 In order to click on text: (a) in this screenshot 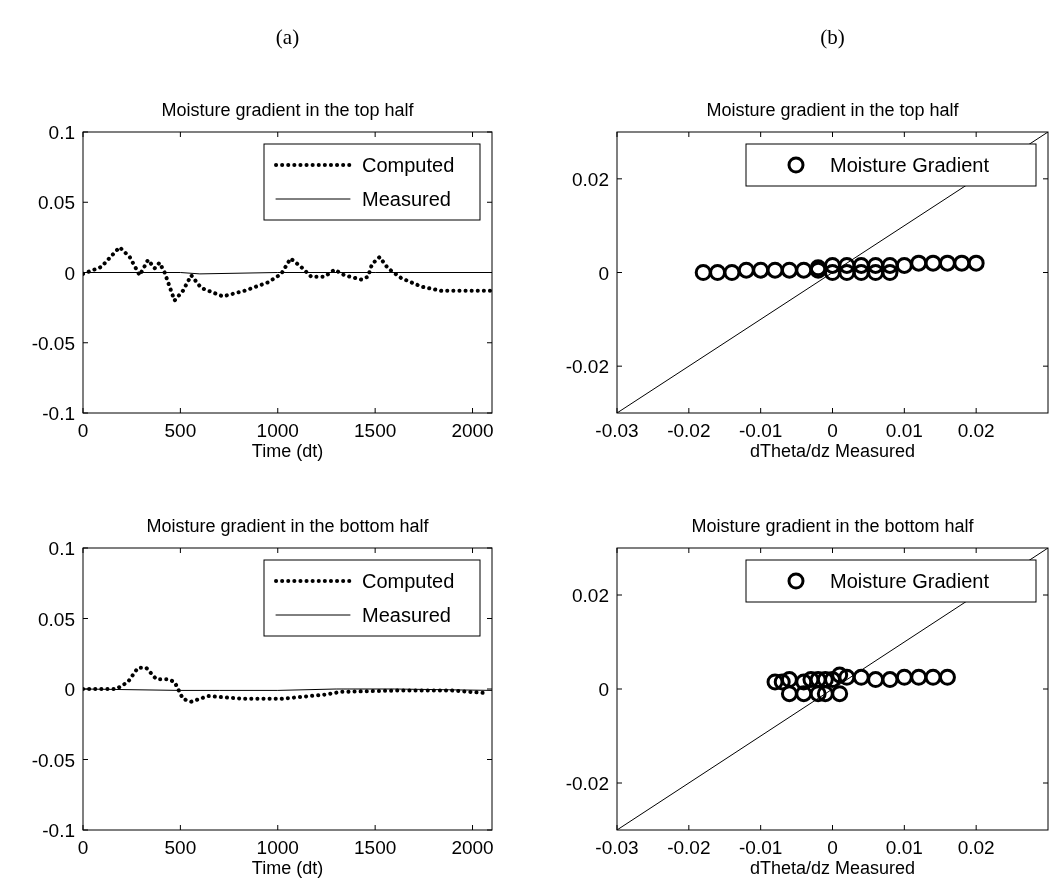, I will do `click(287, 37)`.